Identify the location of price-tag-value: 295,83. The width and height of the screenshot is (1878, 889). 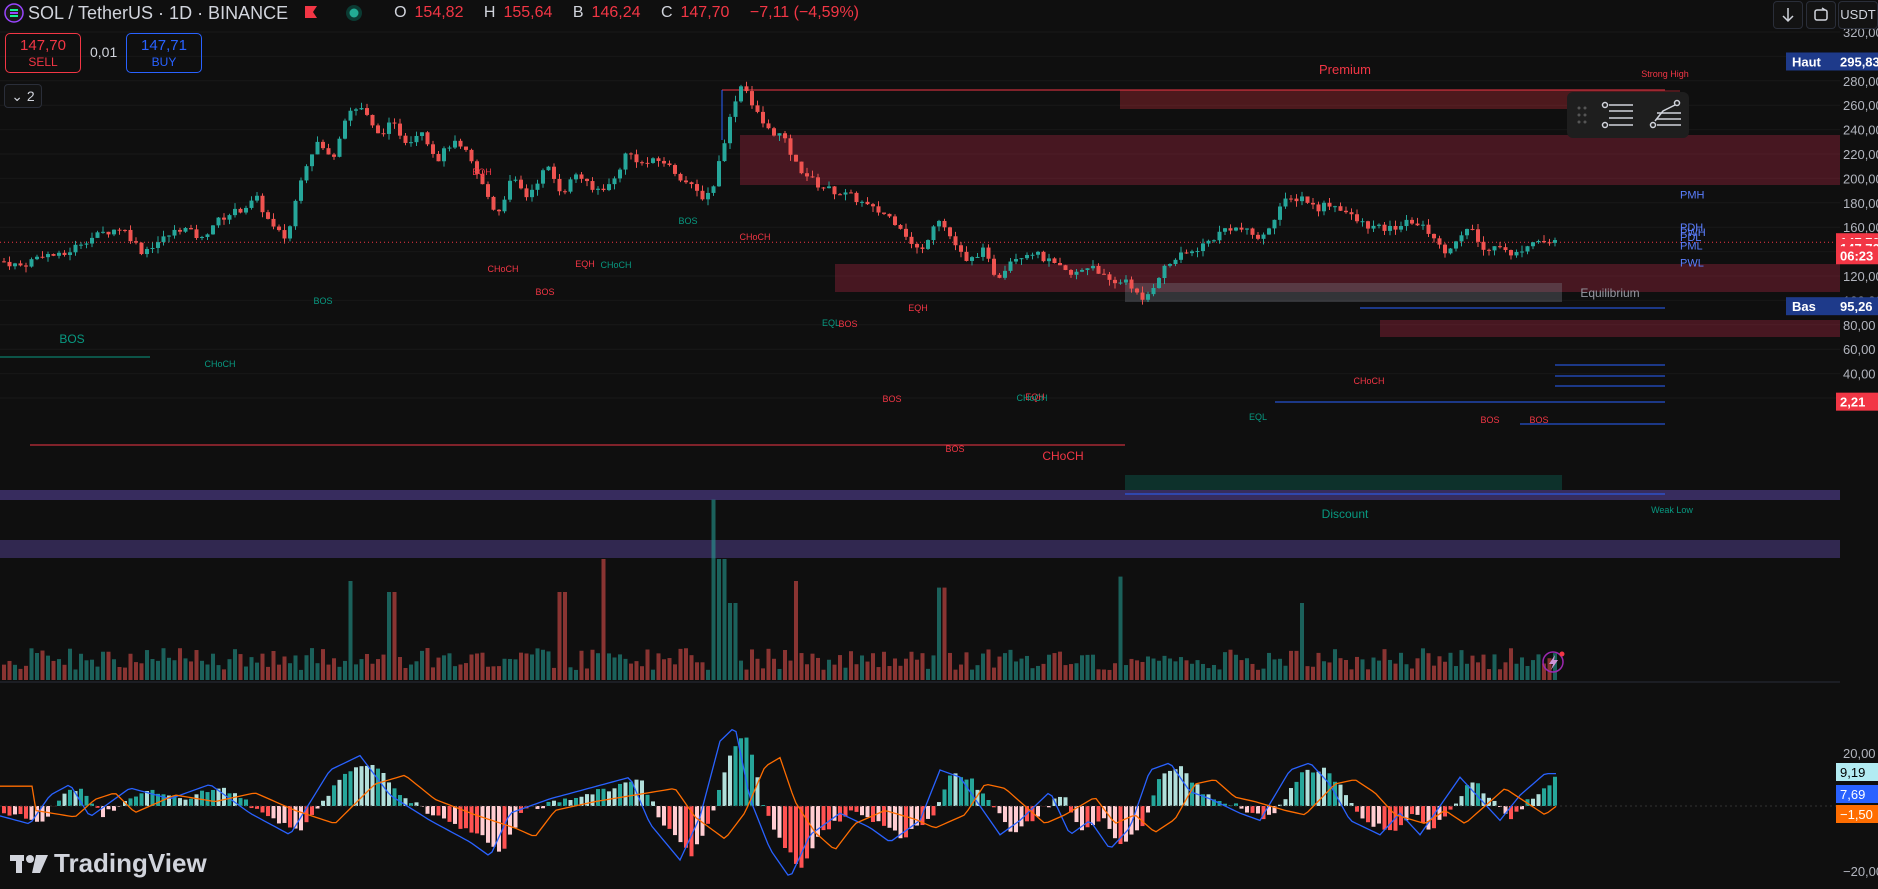
(1859, 61).